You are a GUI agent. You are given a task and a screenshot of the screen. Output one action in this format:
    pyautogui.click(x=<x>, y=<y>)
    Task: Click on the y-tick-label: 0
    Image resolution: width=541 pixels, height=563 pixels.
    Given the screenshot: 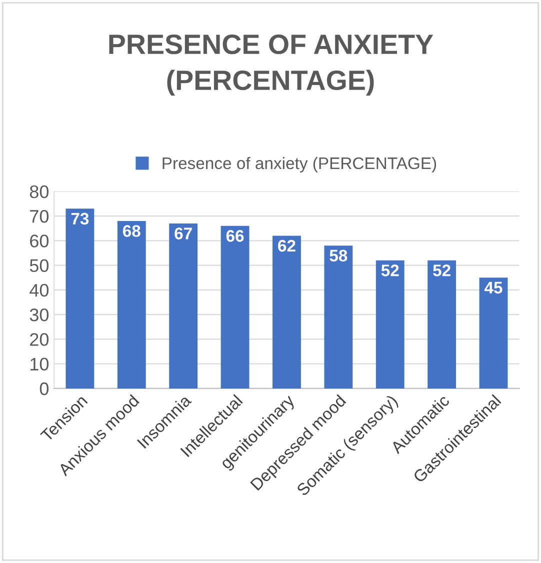 What is the action you would take?
    pyautogui.click(x=44, y=389)
    